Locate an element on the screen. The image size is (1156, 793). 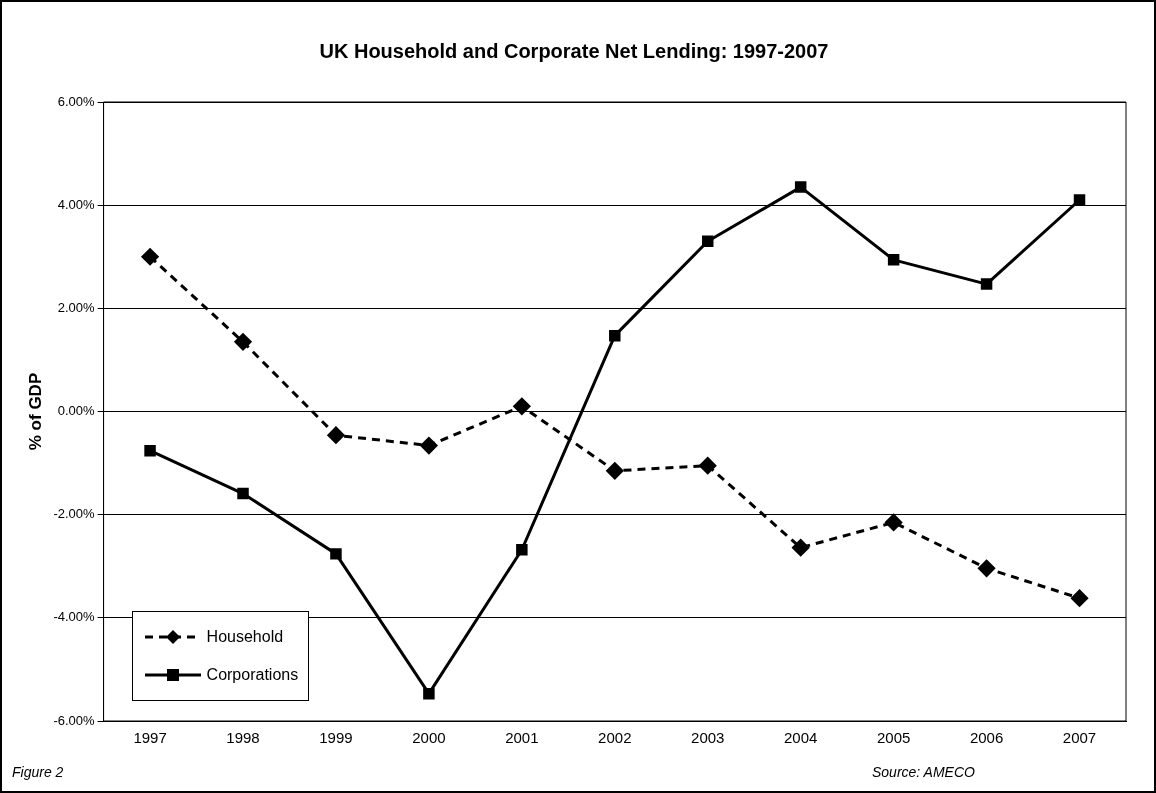
y-tick-label: -2.00% is located at coordinates (74, 514).